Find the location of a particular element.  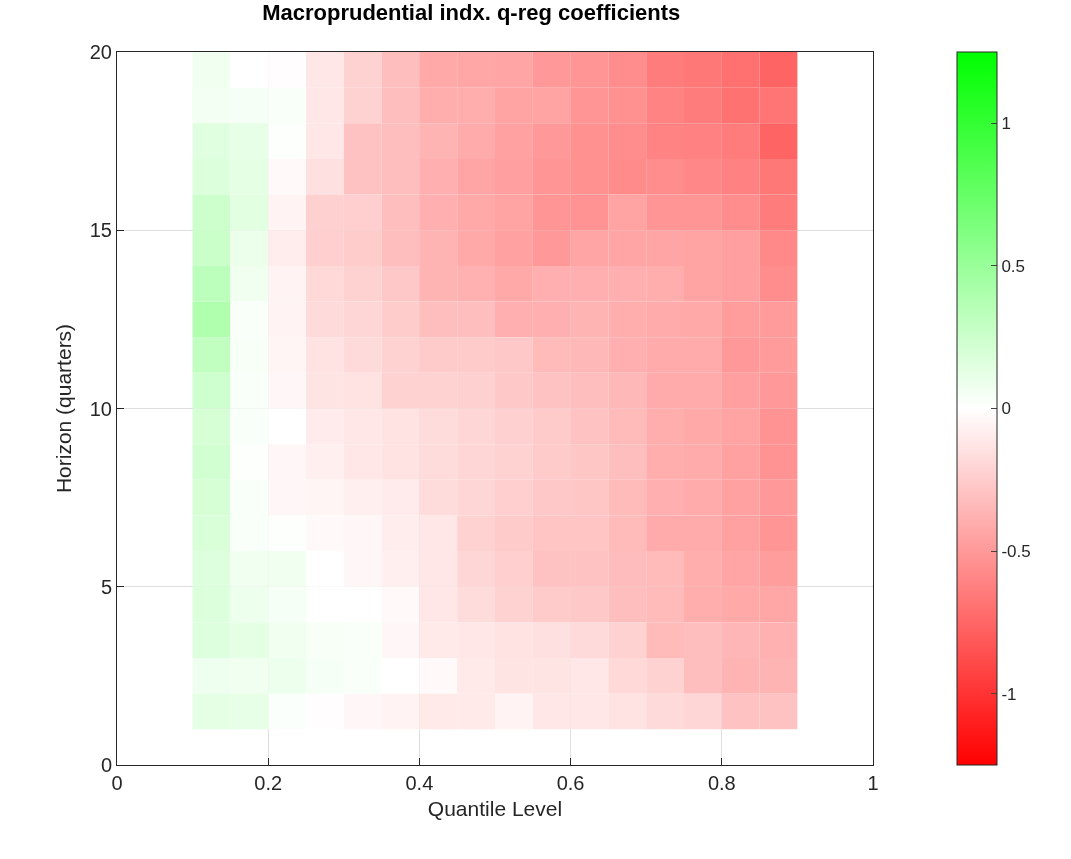

y-tick-label: 15 is located at coordinates (100, 230).